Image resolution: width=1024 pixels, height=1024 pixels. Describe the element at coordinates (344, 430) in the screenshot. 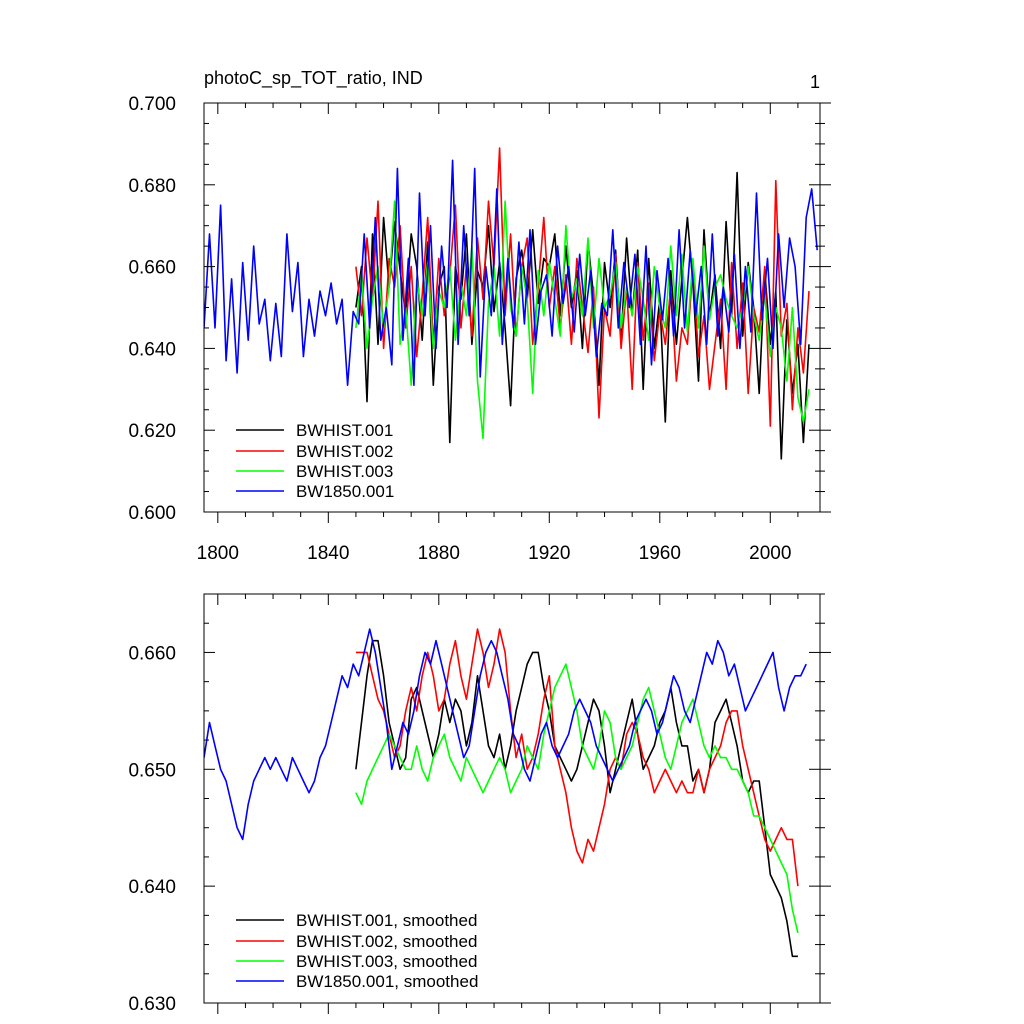

I see `top-legend-label-1: BWHIST.001` at that location.